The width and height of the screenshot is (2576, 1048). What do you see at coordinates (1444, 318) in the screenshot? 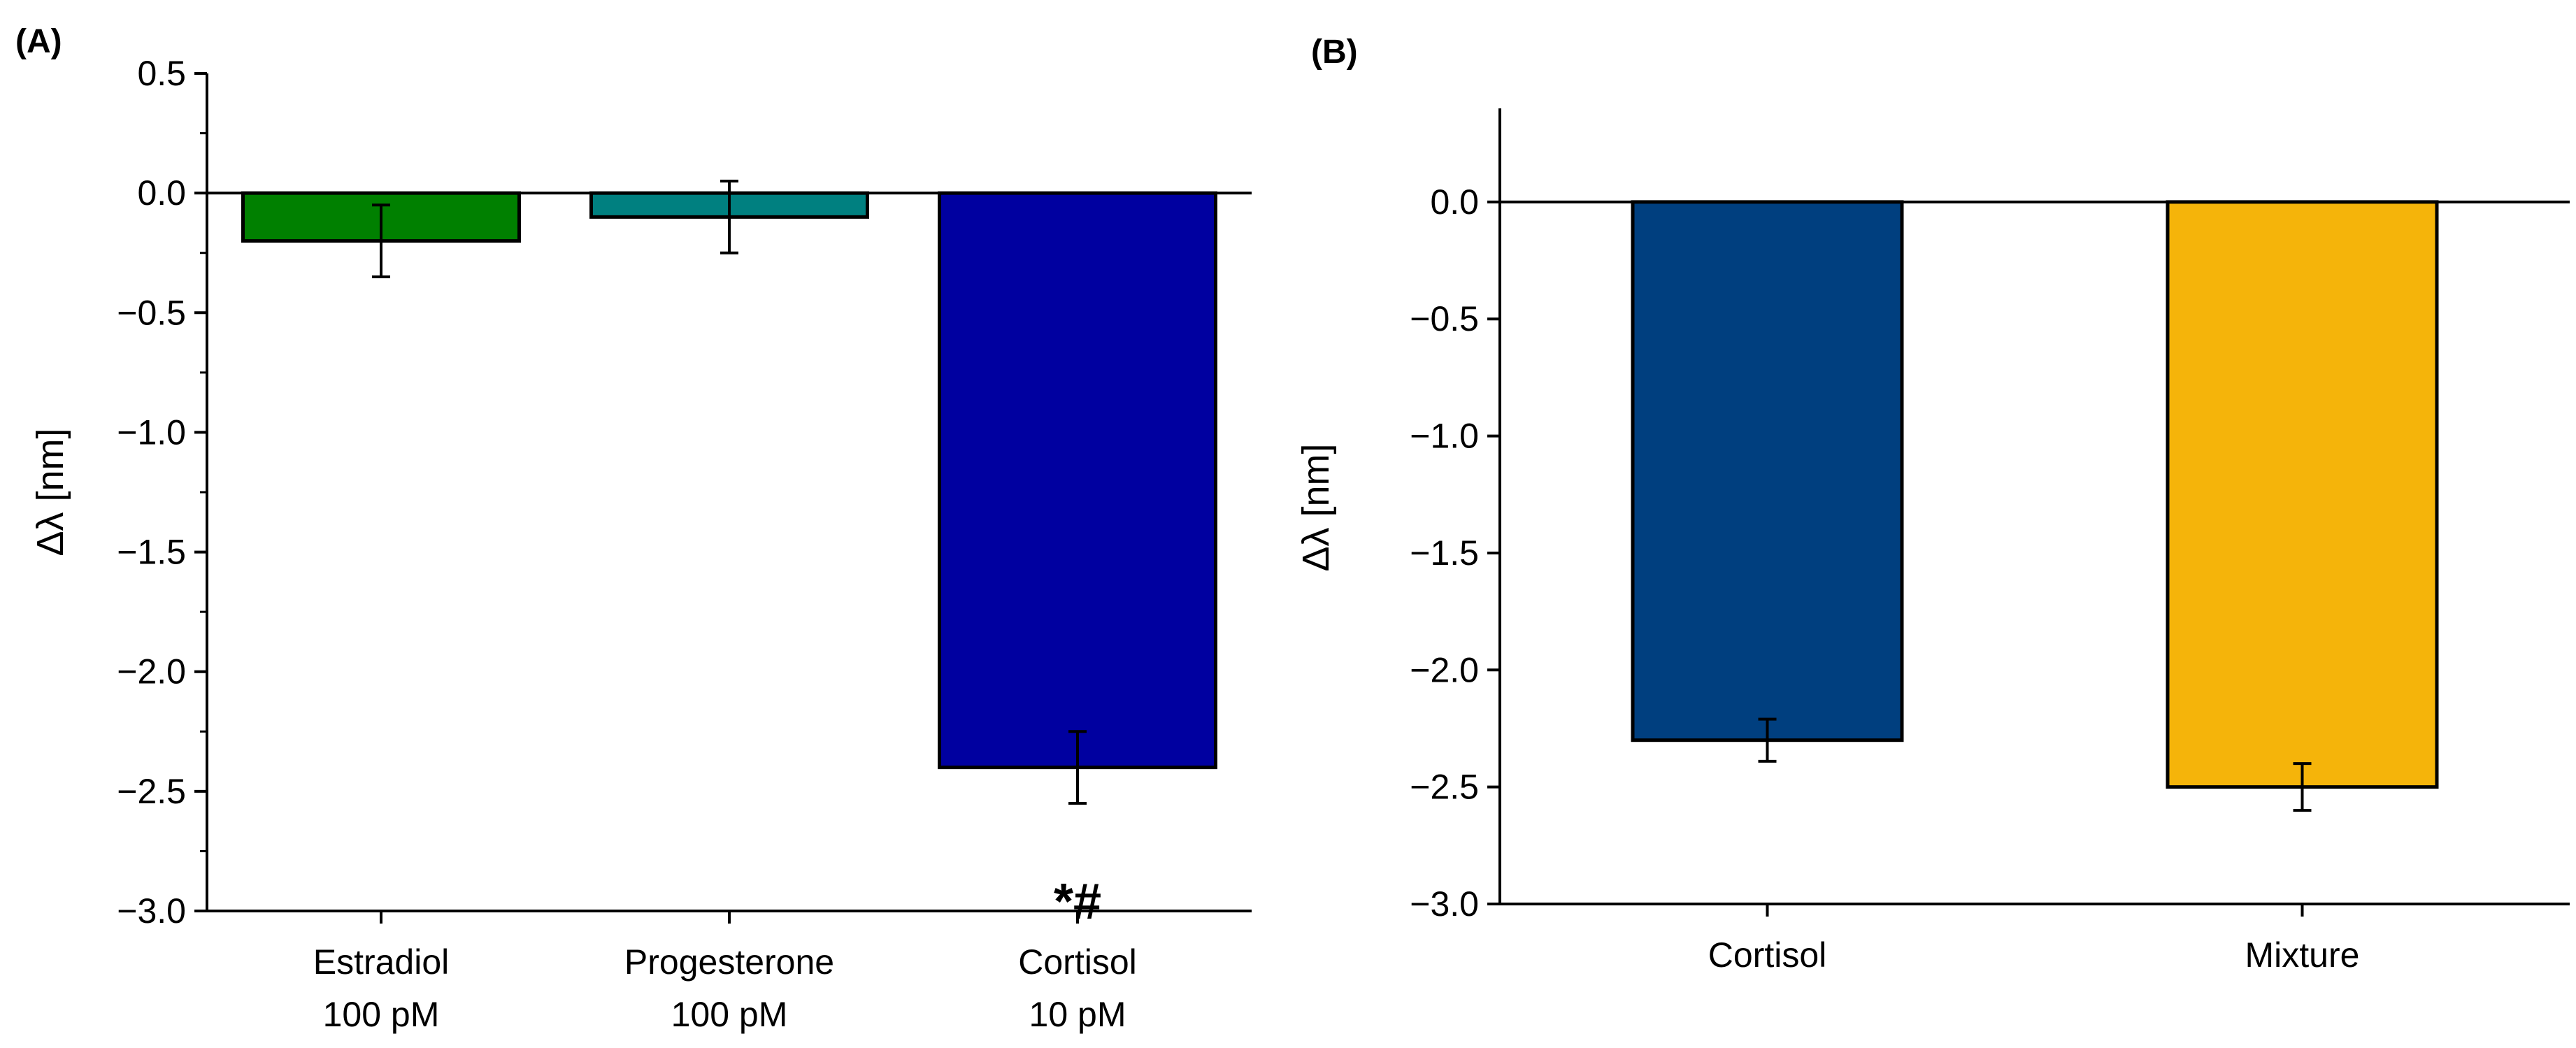
I see `y-tick-label-b-1: −0.5` at bounding box center [1444, 318].